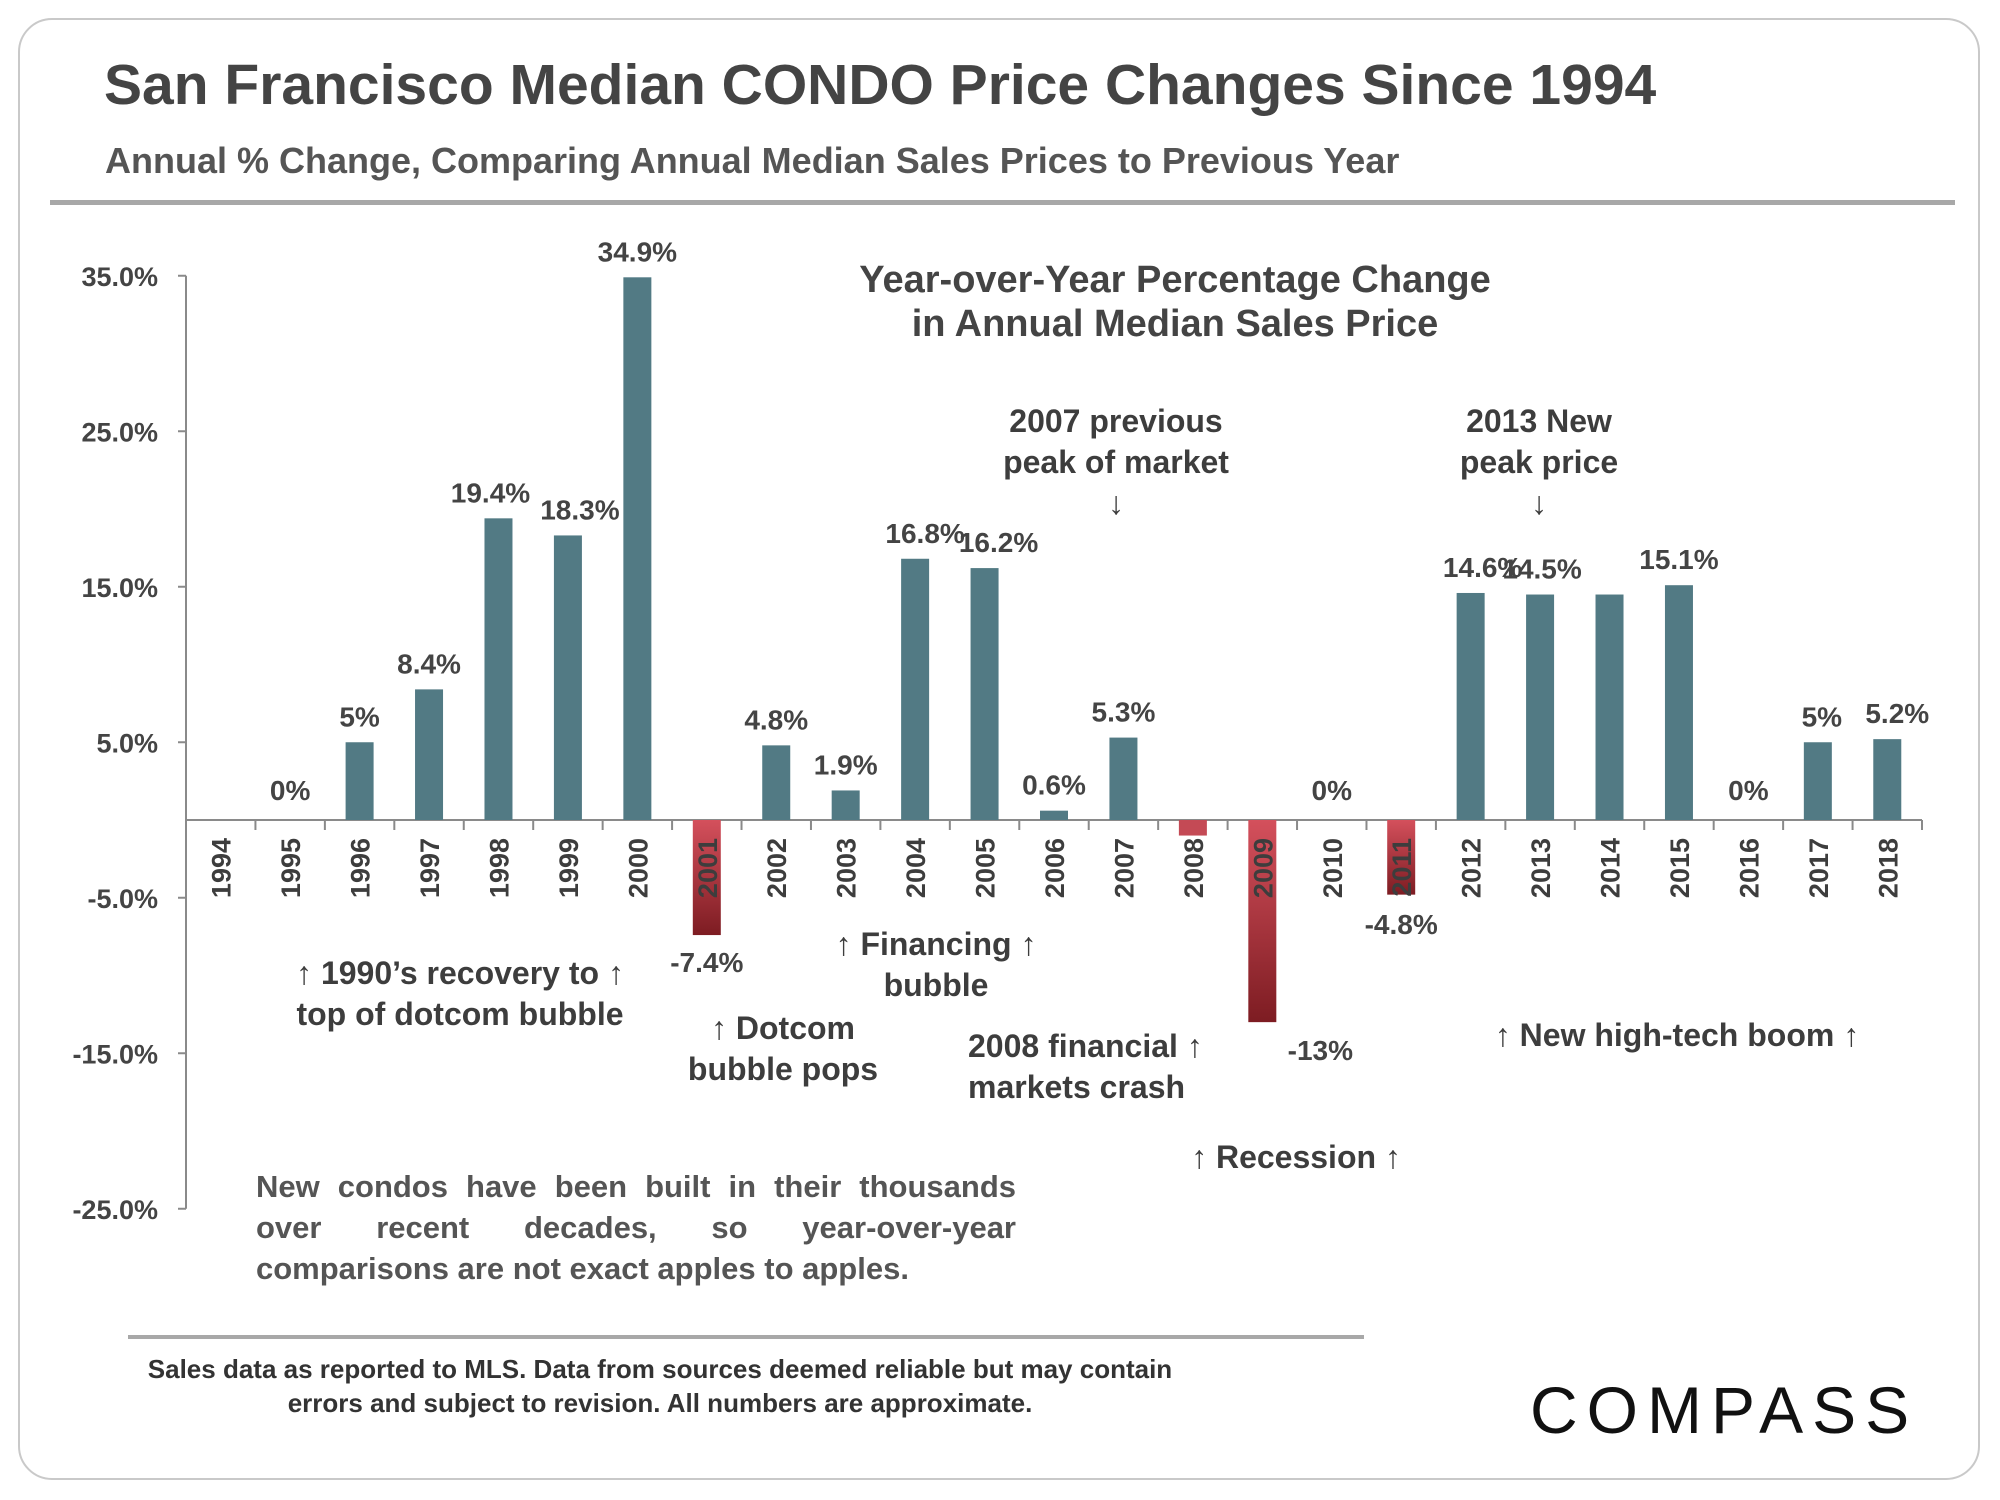  What do you see at coordinates (845, 805) in the screenshot?
I see `bar-2003` at bounding box center [845, 805].